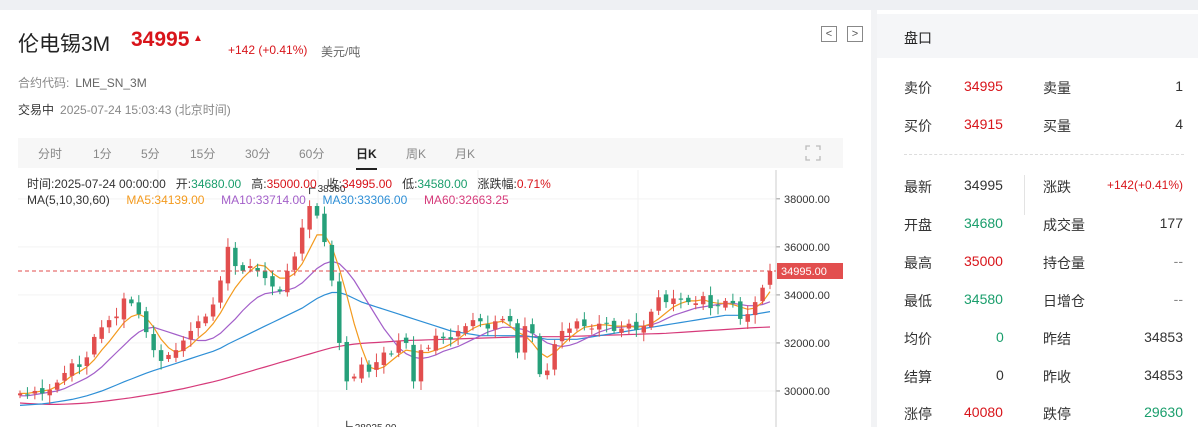  Describe the element at coordinates (807, 248) in the screenshot. I see `y-tick-label: 36000.00` at that location.